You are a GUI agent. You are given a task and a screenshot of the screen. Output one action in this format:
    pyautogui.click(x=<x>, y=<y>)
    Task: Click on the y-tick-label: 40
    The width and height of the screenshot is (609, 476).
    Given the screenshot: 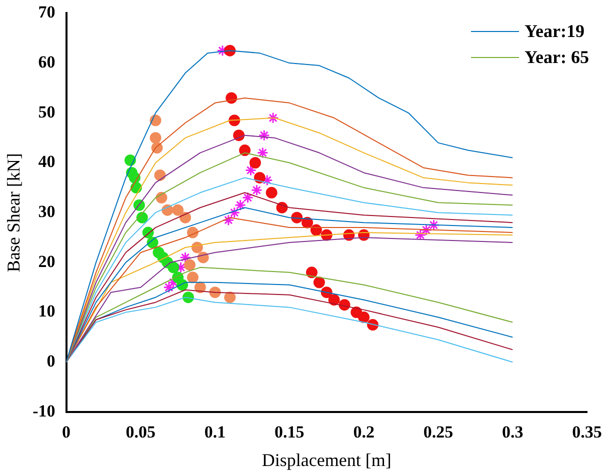 What is the action you would take?
    pyautogui.click(x=47, y=162)
    